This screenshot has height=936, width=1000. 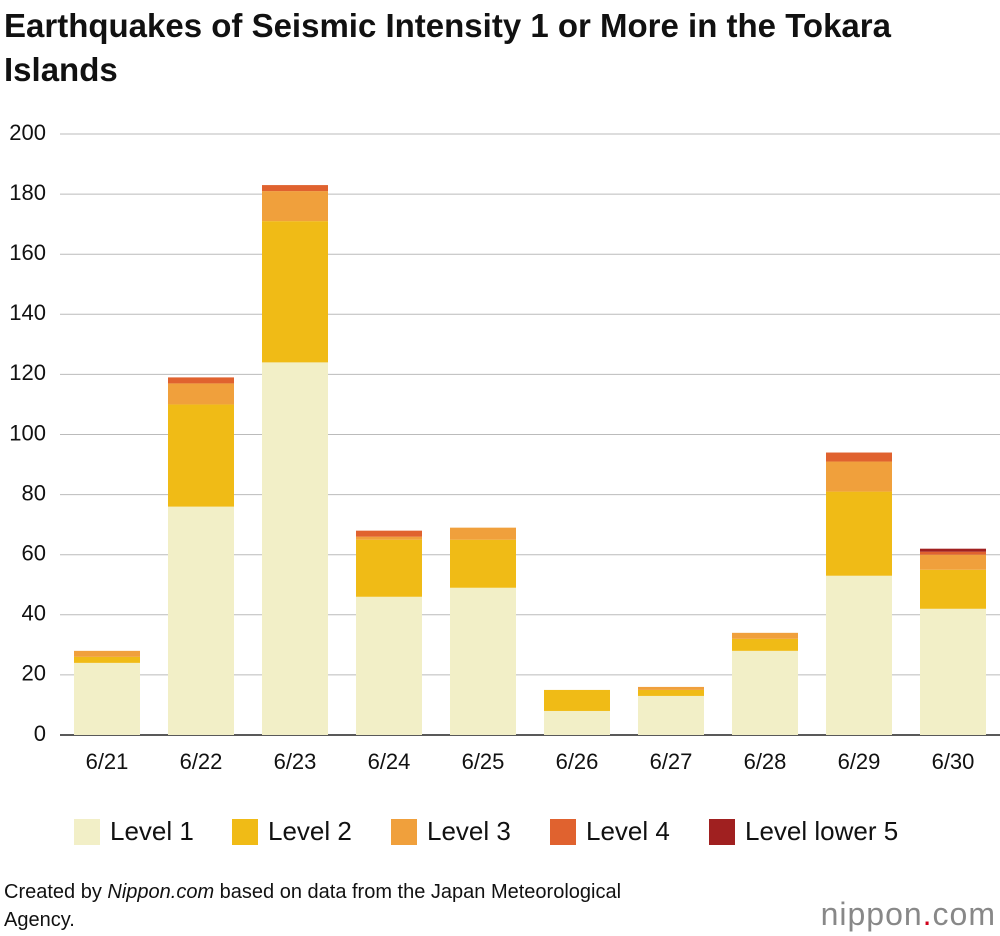 What do you see at coordinates (107, 761) in the screenshot?
I see `x-tick-label: 6/21` at bounding box center [107, 761].